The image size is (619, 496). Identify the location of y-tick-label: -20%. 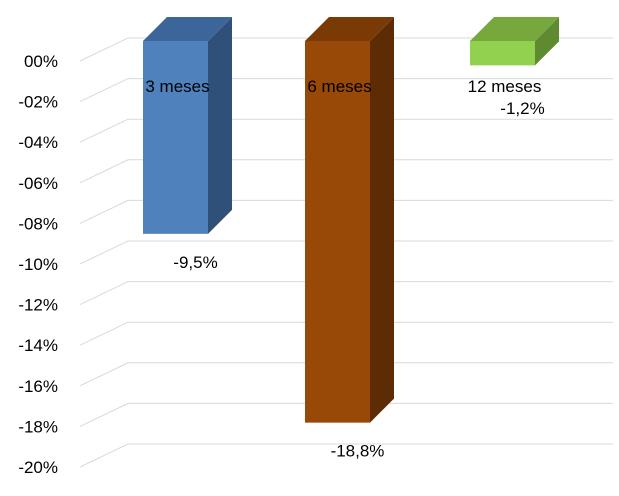
(38, 467).